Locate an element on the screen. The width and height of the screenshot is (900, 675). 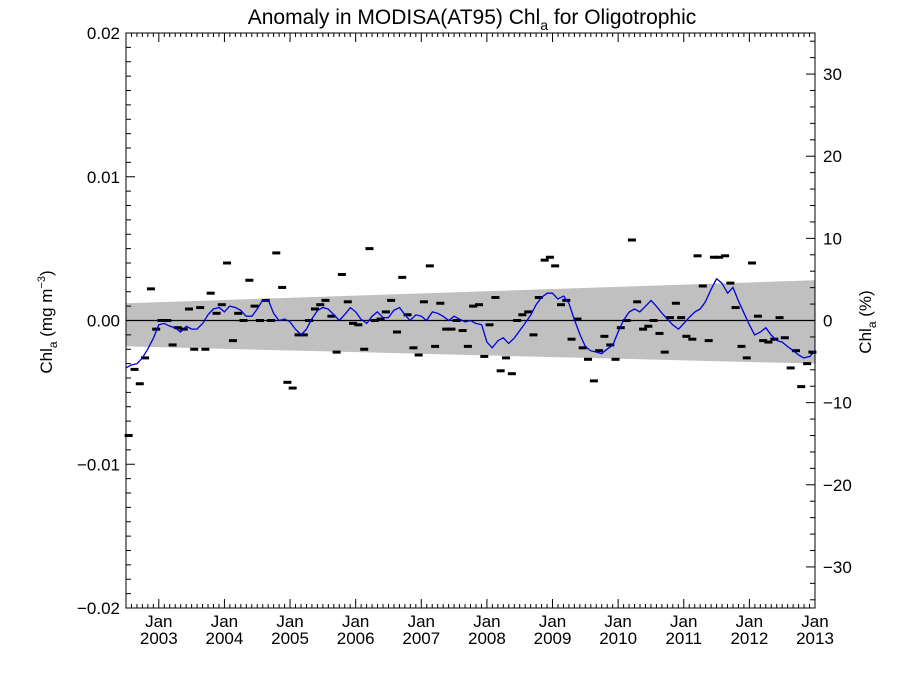
x-tick-year-label: 2009 is located at coordinates (553, 638).